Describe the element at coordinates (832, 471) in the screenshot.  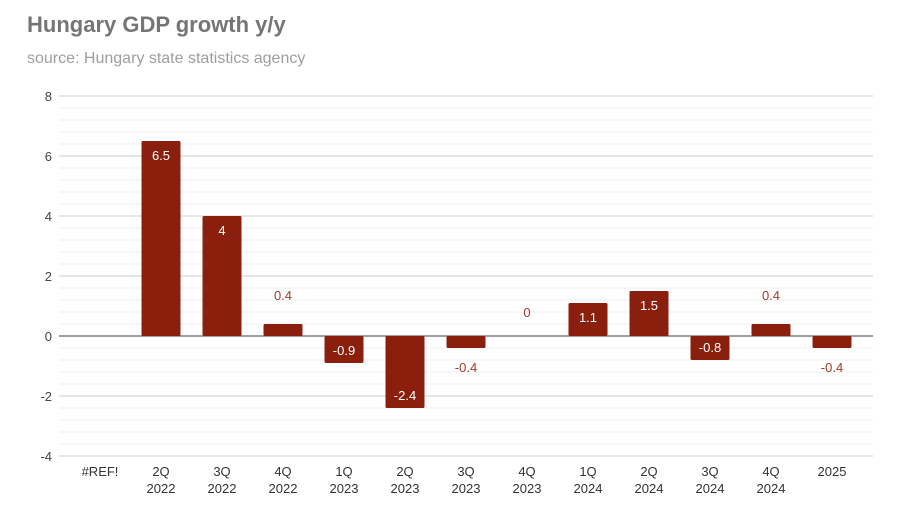
I see `x-tick-label: 2025` at that location.